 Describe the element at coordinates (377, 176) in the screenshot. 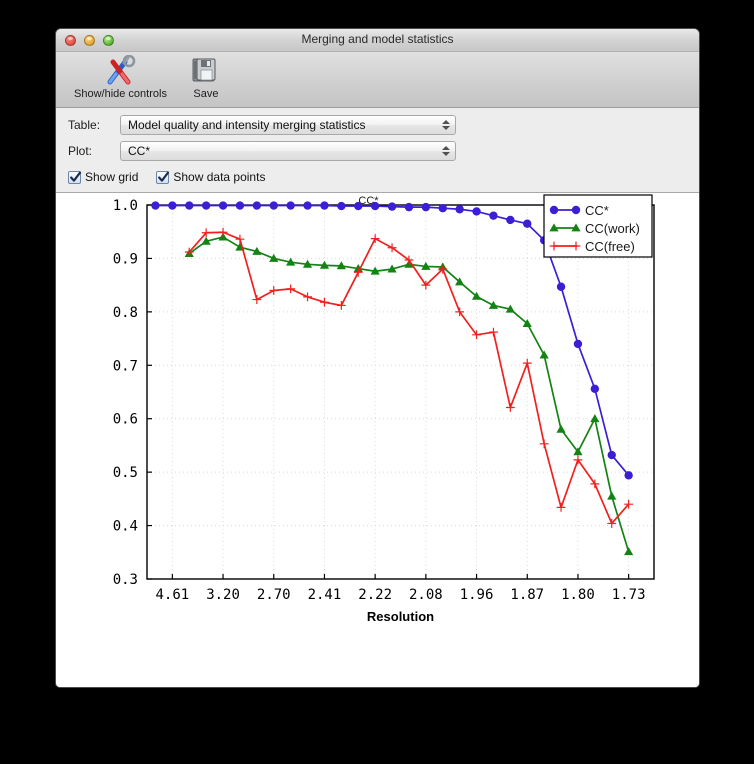

I see `checkbox-row: Show grid Show data points` at that location.